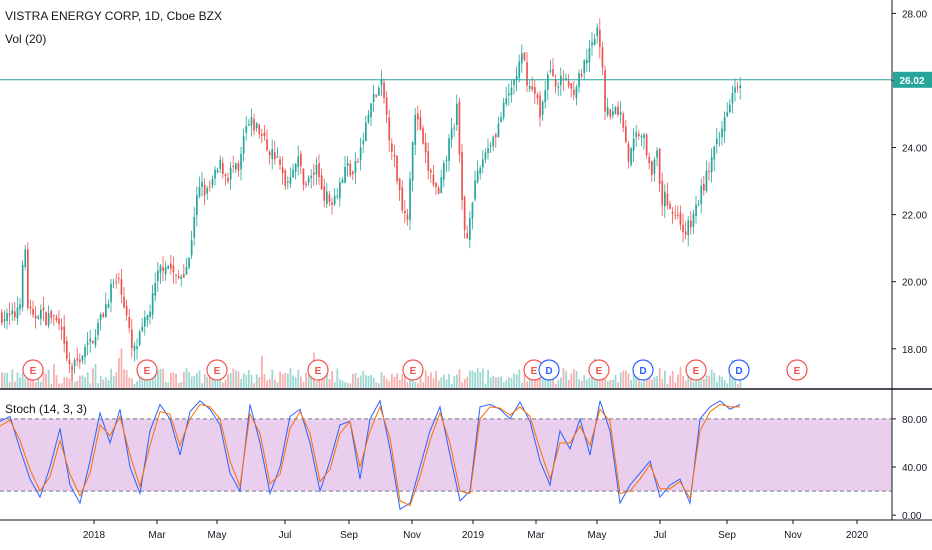 Image resolution: width=932 pixels, height=550 pixels. I want to click on volume-label: Vol (20), so click(26, 39).